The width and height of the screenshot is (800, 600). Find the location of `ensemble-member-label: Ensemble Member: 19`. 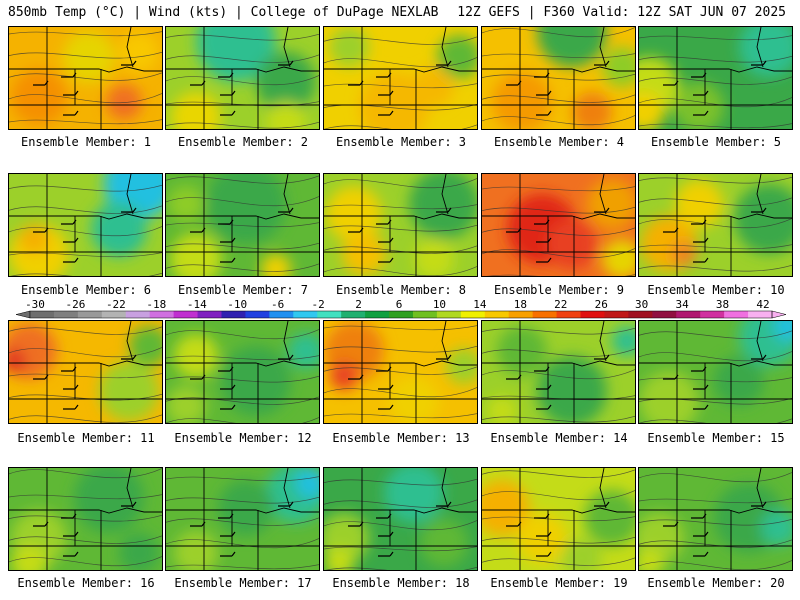

ensemble-member-label: Ensemble Member: 19 is located at coordinates (559, 583).